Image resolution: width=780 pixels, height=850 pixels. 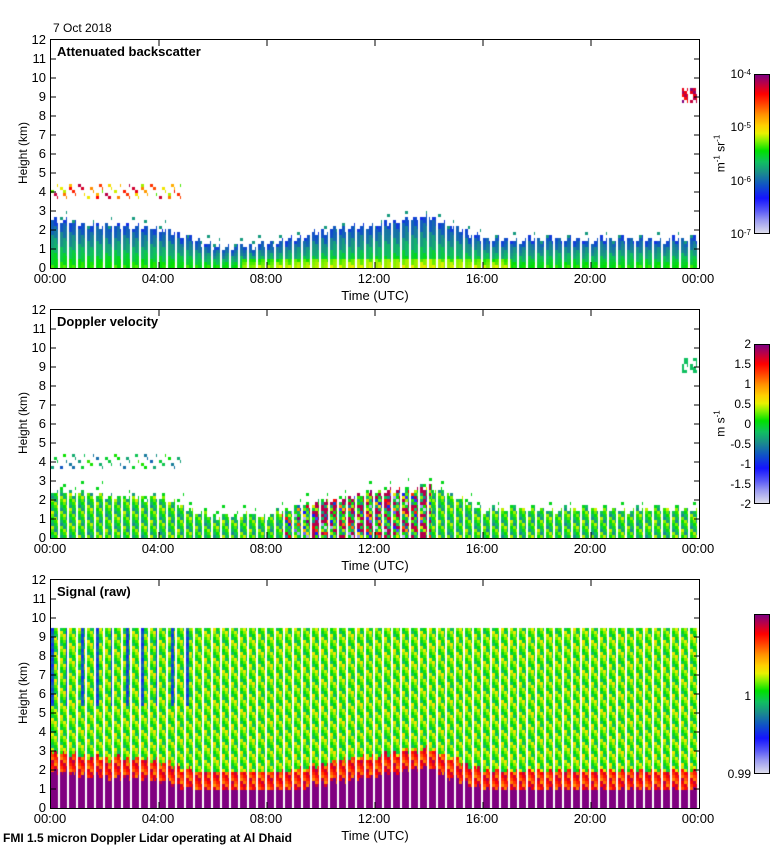 I want to click on colorbar-tick-label: -0.5, so click(x=740, y=444).